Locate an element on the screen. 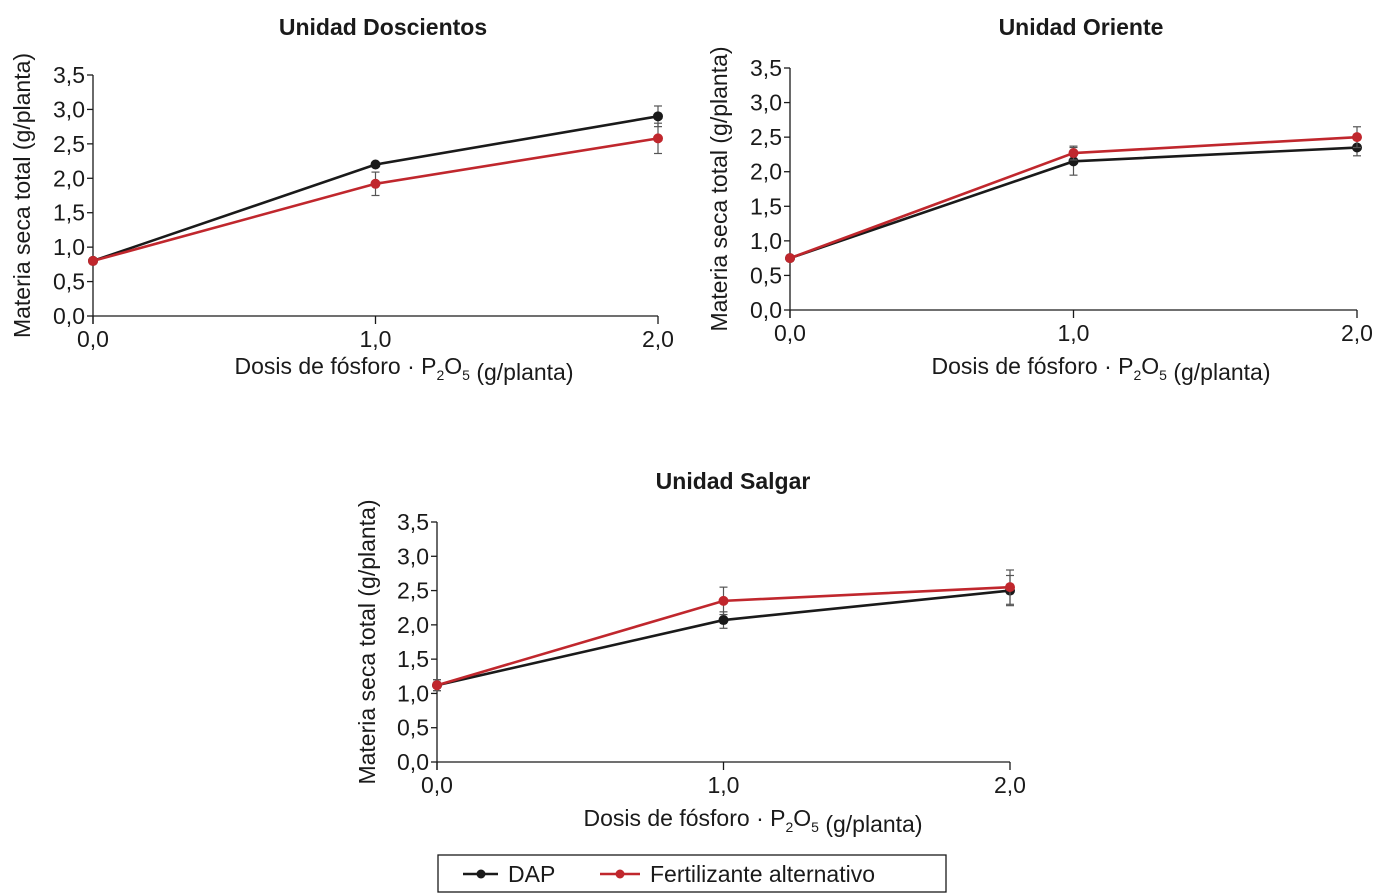 Image resolution: width=1385 pixels, height=895 pixels. legend: DAP Fertilizante alternativo is located at coordinates (692, 873).